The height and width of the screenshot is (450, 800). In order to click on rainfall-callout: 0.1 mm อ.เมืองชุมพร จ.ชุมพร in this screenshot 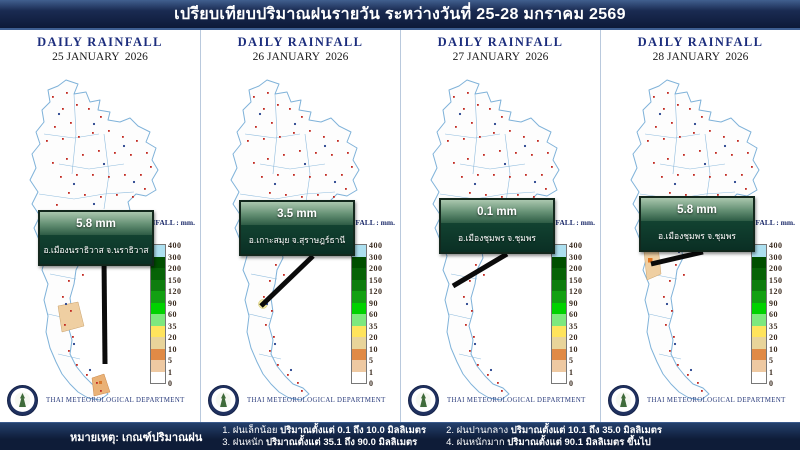, I will do `click(497, 226)`.